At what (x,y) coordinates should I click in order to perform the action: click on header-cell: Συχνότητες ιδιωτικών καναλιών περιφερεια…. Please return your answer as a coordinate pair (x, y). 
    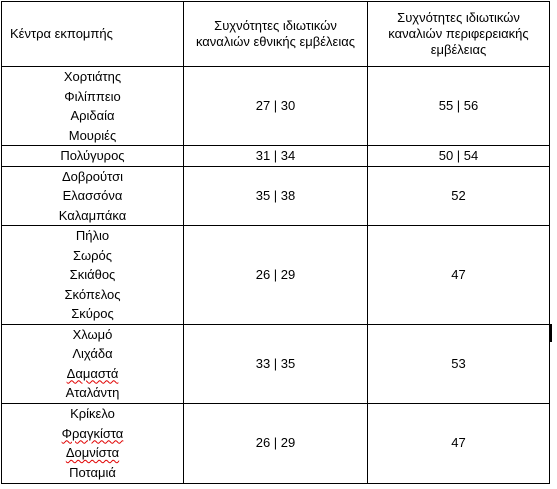
    Looking at the image, I should click on (458, 34).